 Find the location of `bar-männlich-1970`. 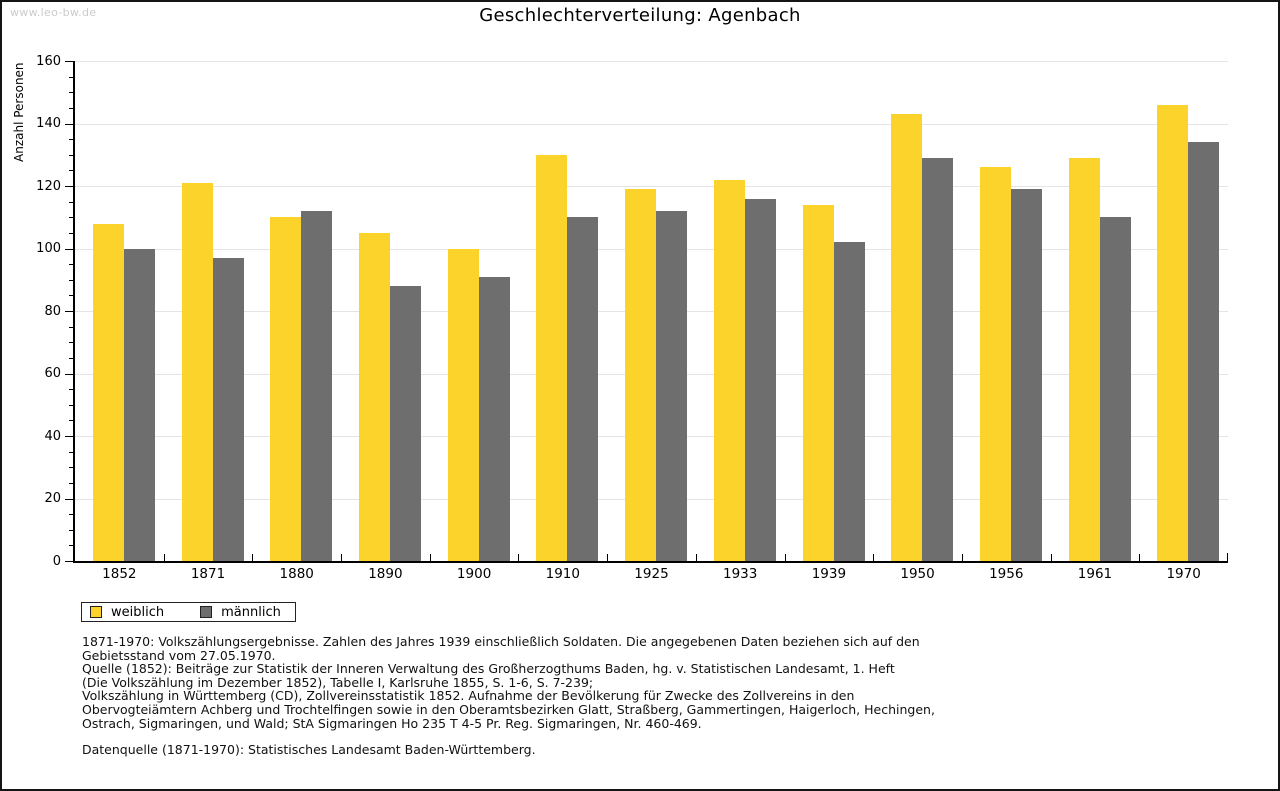

bar-männlich-1970 is located at coordinates (1204, 351).